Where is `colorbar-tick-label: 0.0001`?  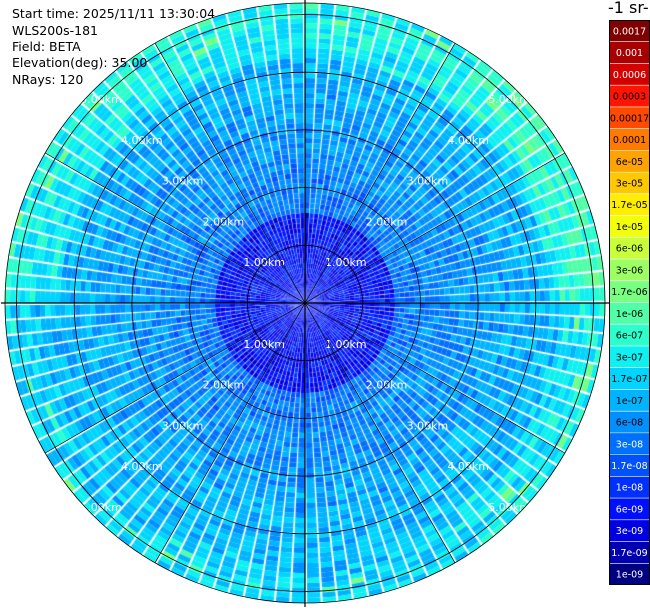 colorbar-tick-label: 0.0001 is located at coordinates (629, 140).